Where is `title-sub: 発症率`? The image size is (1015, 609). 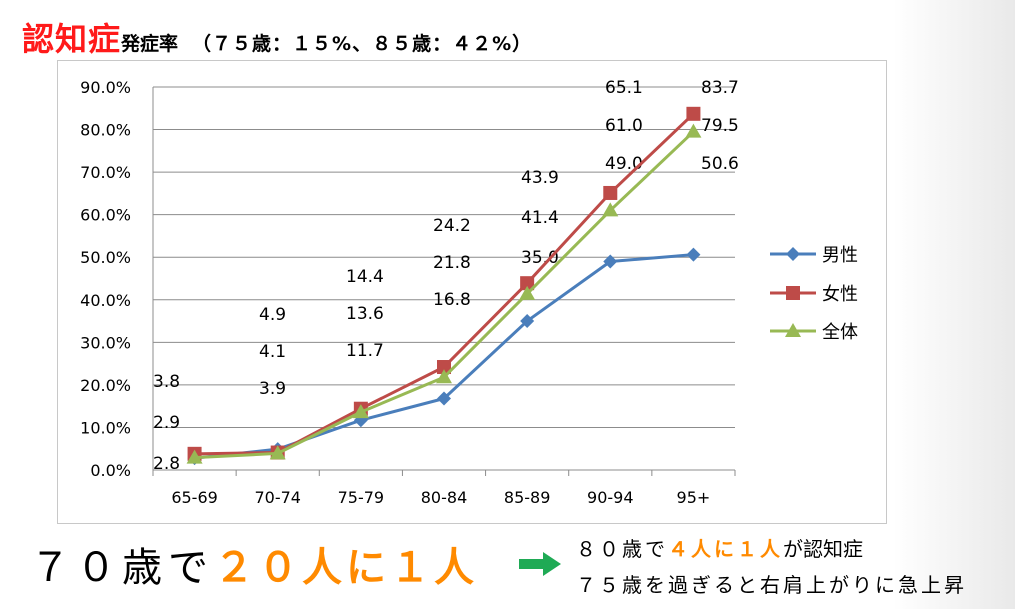
title-sub: 発症率 is located at coordinates (150, 44).